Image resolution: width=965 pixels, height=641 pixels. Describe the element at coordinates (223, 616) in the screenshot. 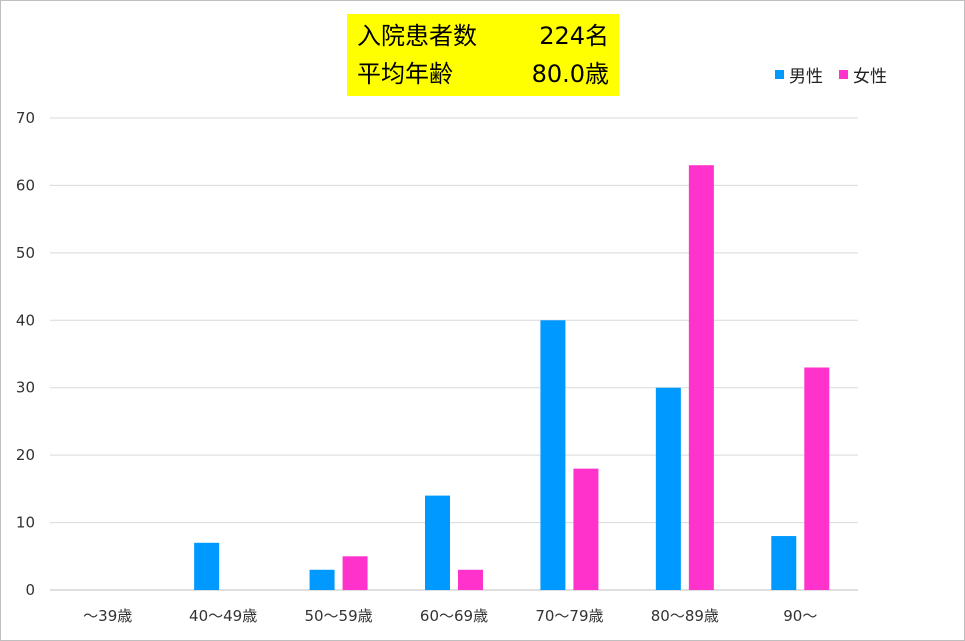

I see `x-tick-label: 40～49歳` at that location.